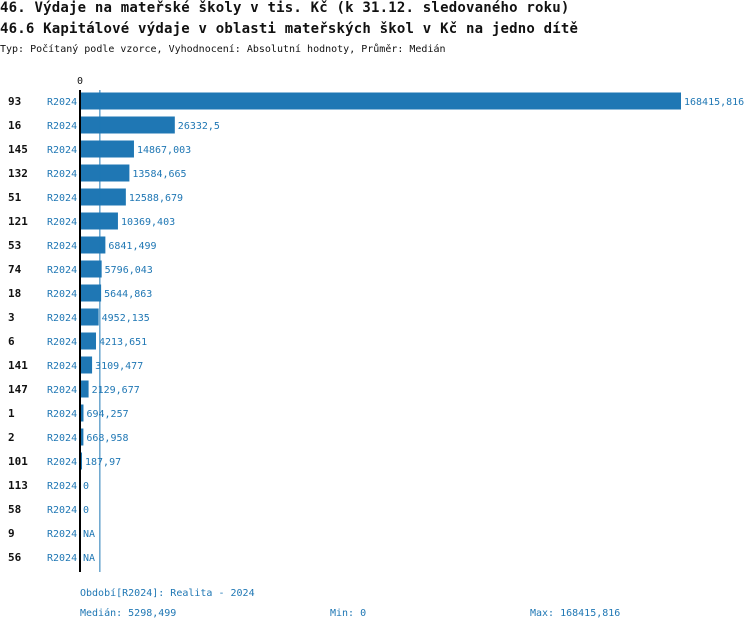 This screenshot has width=750, height=632. Describe the element at coordinates (14, 101) in the screenshot. I see `category-label: 93` at that location.